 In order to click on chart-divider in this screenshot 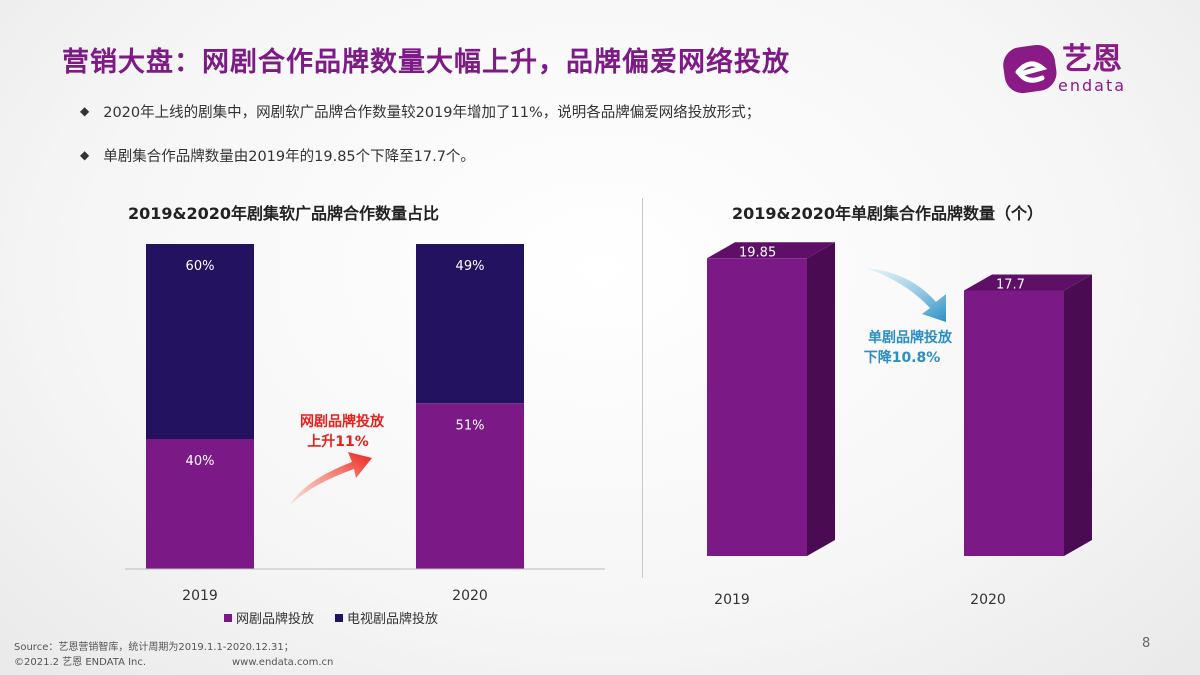, I will do `click(642, 388)`.